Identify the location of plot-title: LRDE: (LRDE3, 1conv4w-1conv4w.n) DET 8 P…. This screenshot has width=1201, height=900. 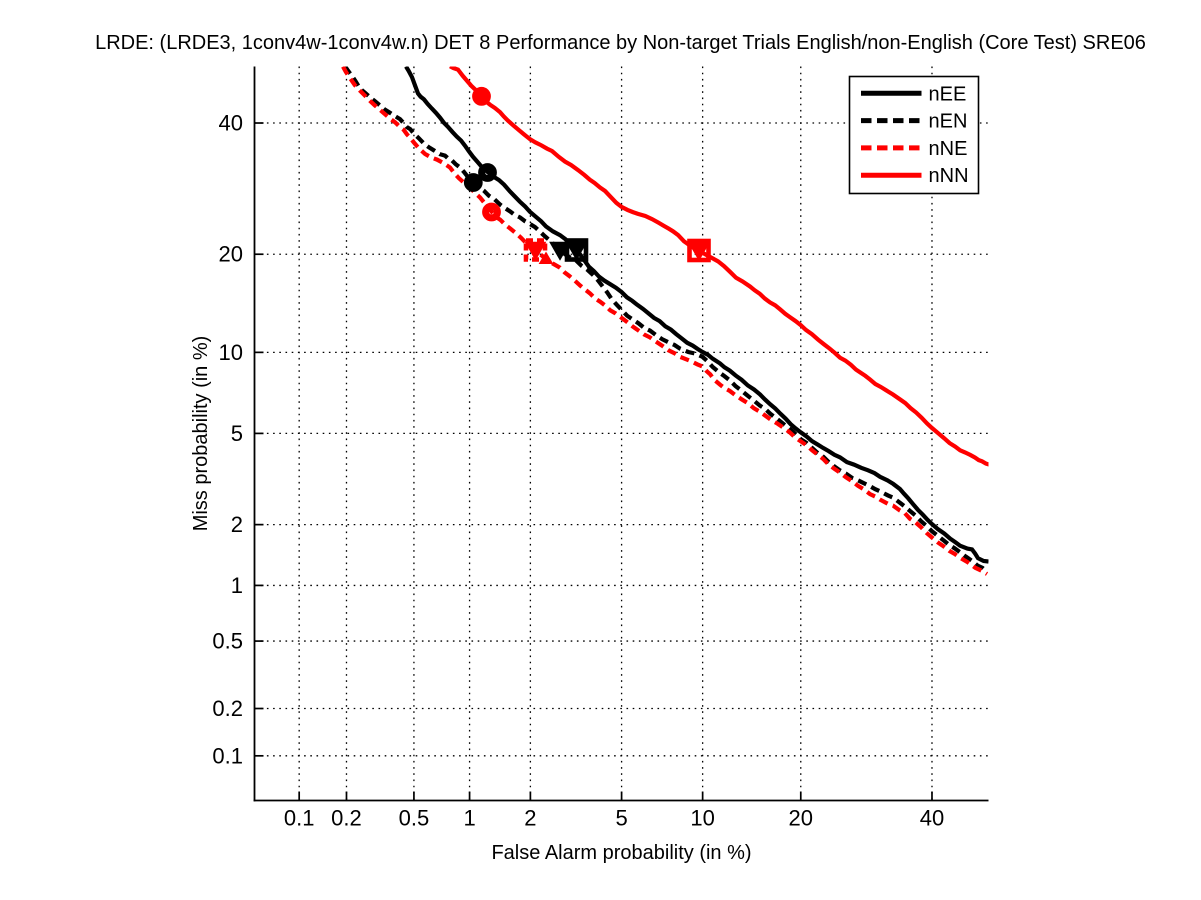
(620, 43).